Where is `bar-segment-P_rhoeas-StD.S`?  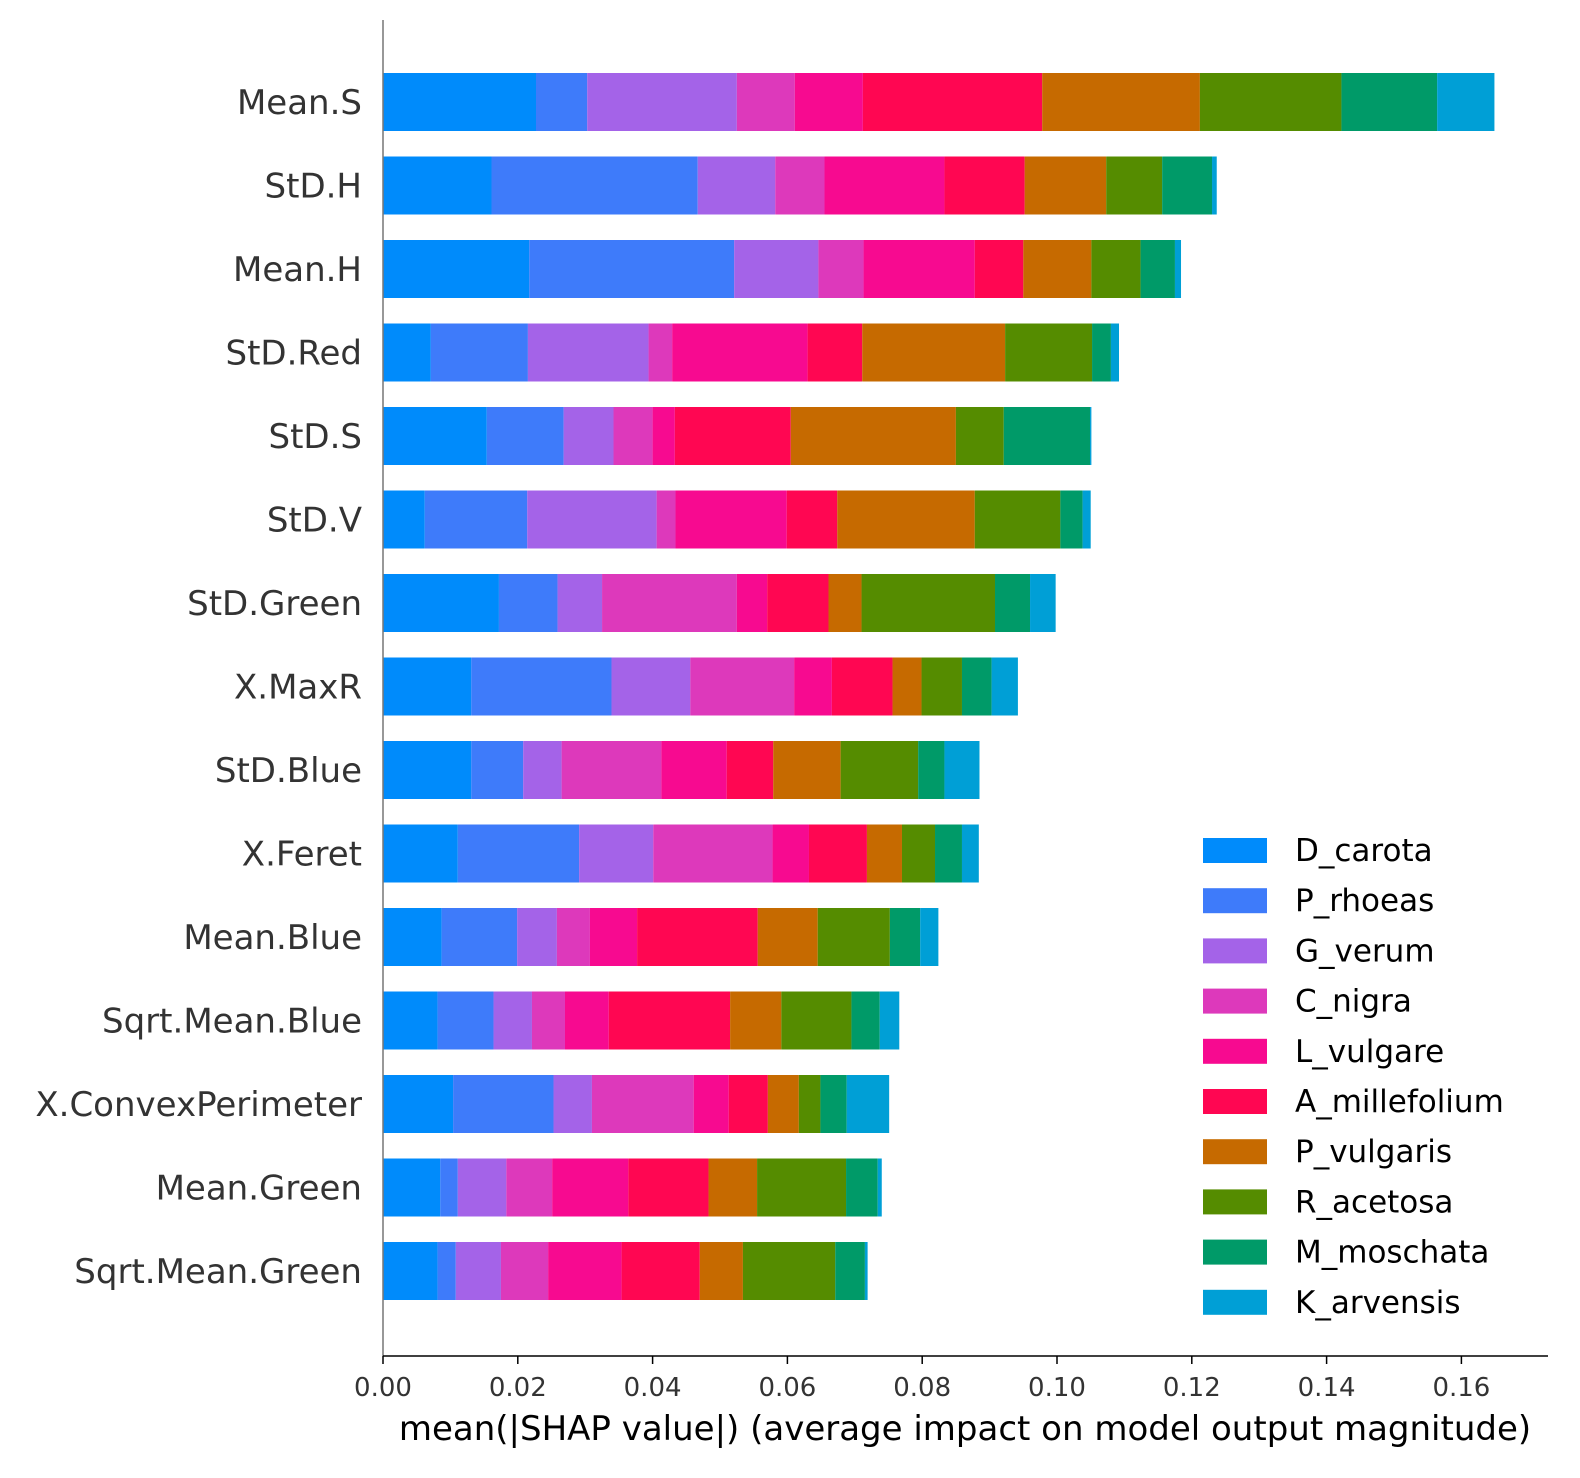 bar-segment-P_rhoeas-StD.S is located at coordinates (525, 436).